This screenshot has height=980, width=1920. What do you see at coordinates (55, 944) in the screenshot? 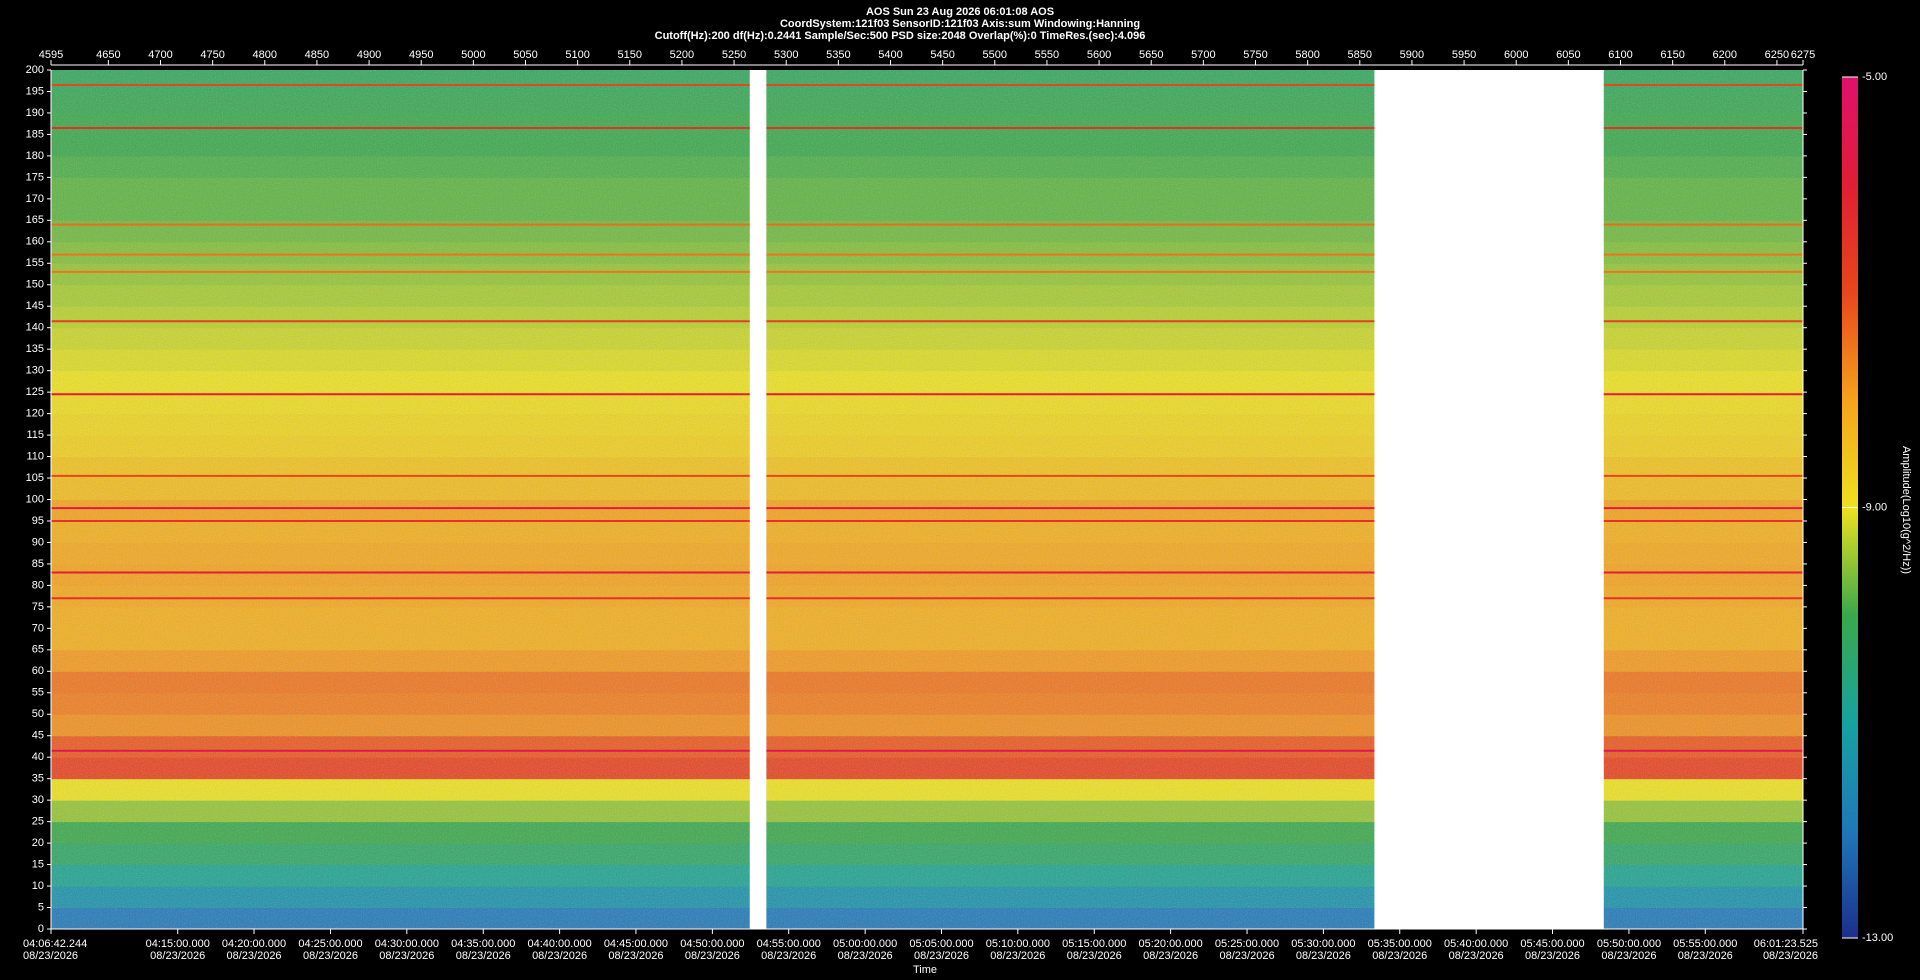
I see `x-tick-label: 04:06:42.244` at bounding box center [55, 944].